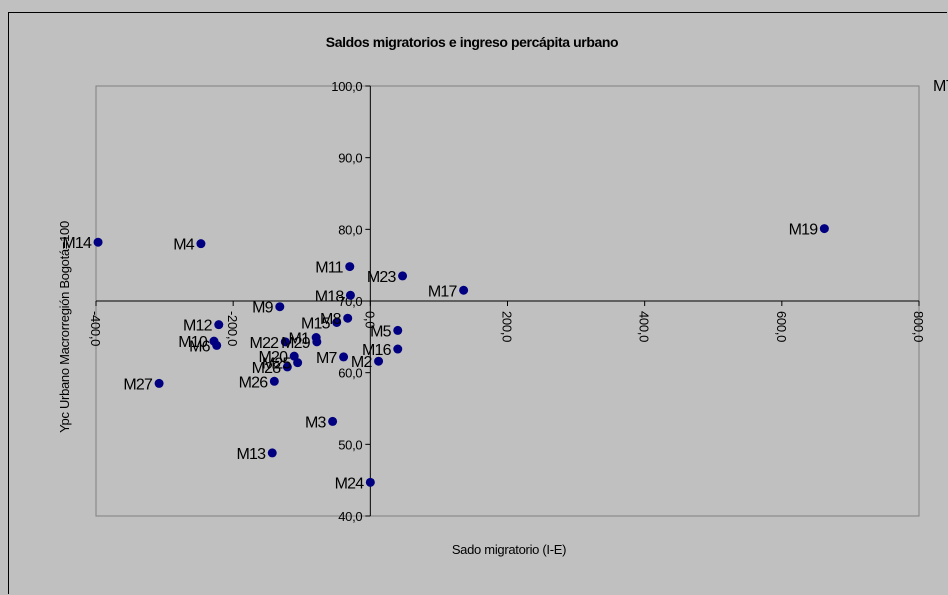  What do you see at coordinates (940, 86) in the screenshot?
I see `offscale-point-label: M7` at bounding box center [940, 86].